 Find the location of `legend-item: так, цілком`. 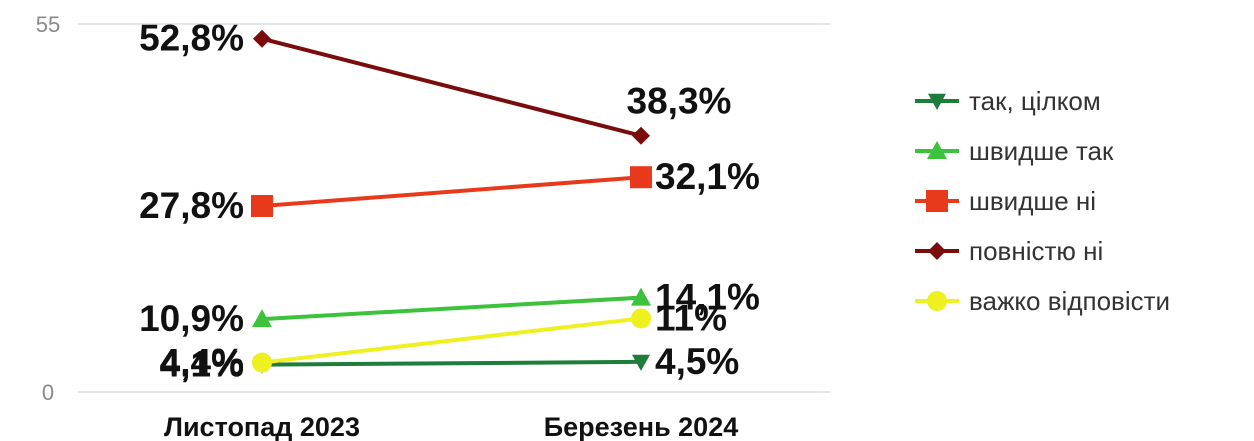

legend-item: так, цілком is located at coordinates (1008, 101).